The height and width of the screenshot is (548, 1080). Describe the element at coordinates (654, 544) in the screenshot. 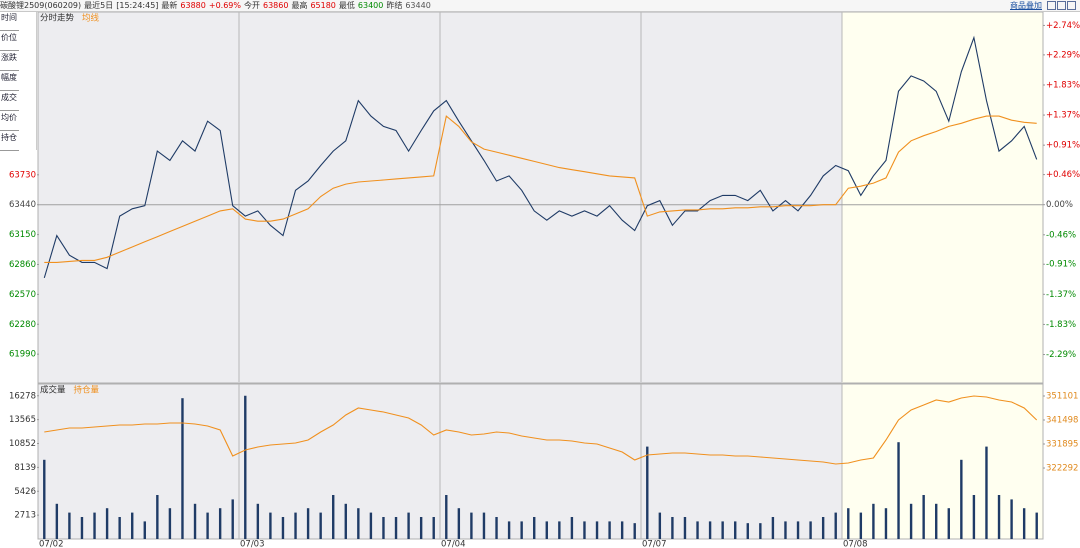

I see `x-tick-label: 07/07` at that location.